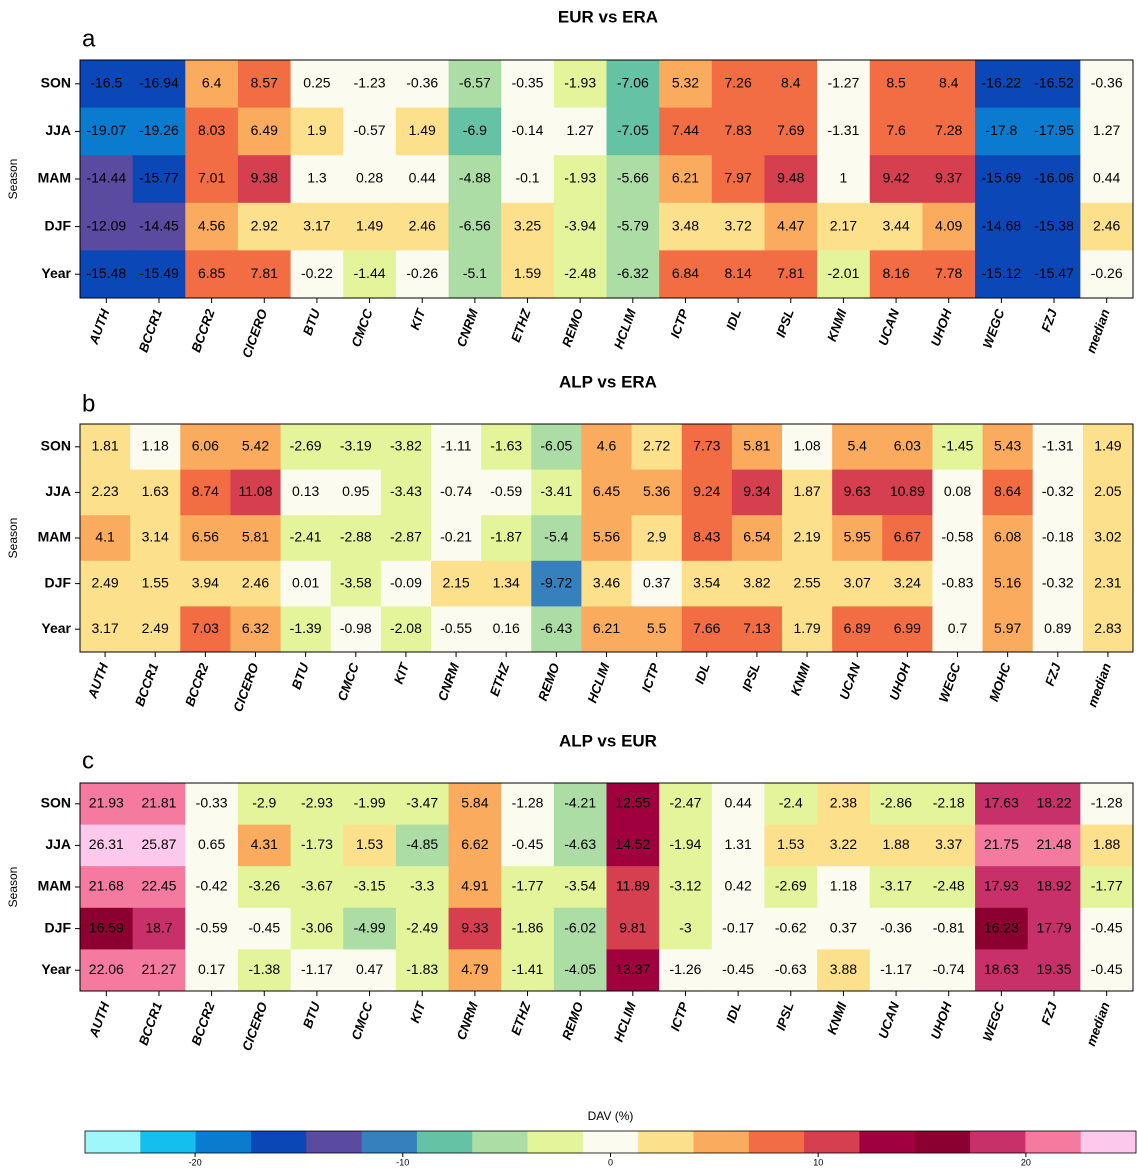 This screenshot has width=1137, height=1170. What do you see at coordinates (264, 273) in the screenshot?
I see `cell-label: 7.81` at bounding box center [264, 273].